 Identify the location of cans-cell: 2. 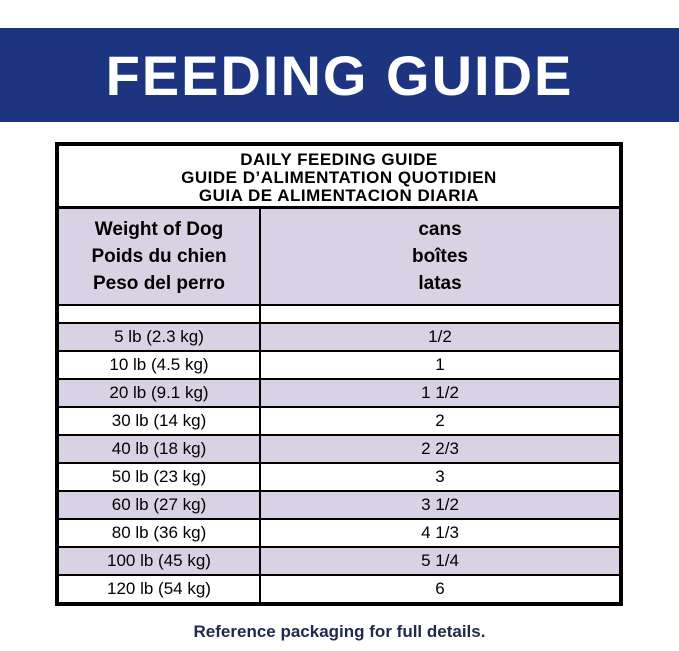
(440, 420).